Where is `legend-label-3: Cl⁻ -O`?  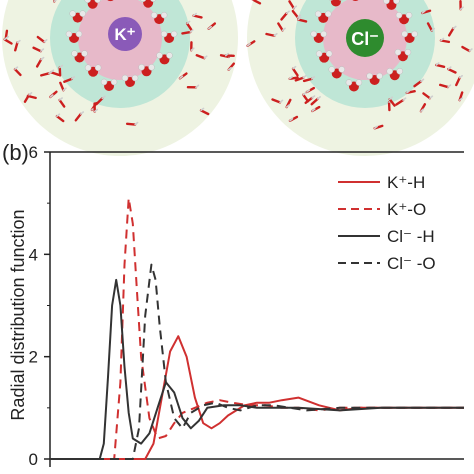 legend-label-3: Cl⁻ -O is located at coordinates (411, 263).